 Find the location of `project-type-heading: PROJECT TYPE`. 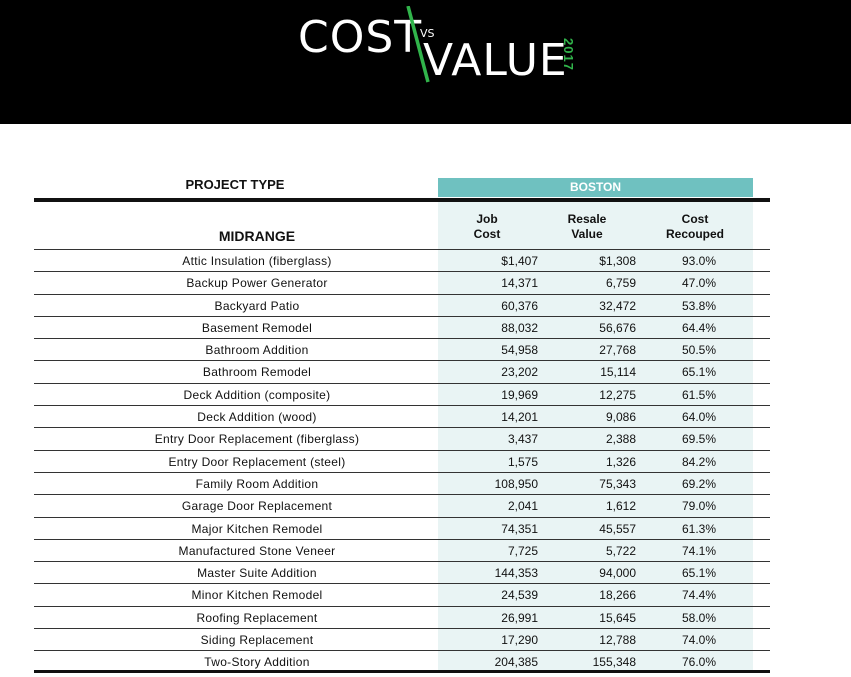

project-type-heading: PROJECT TYPE is located at coordinates (235, 184).